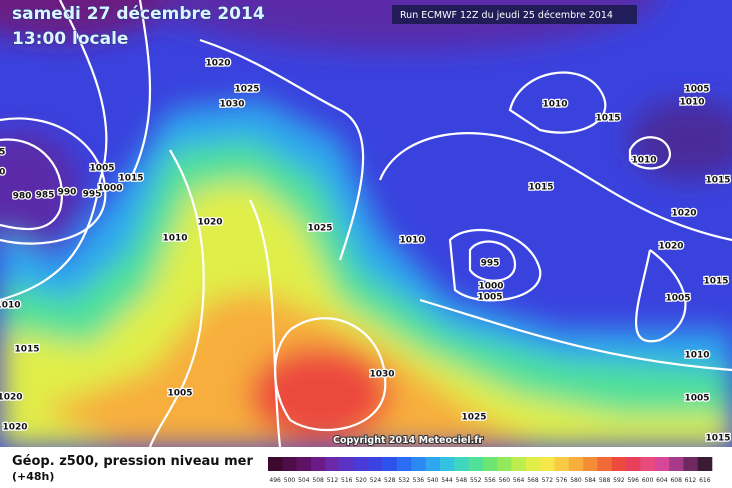 The height and width of the screenshot is (488, 732). Describe the element at coordinates (533, 480) in the screenshot. I see `scale-label: 568` at that location.